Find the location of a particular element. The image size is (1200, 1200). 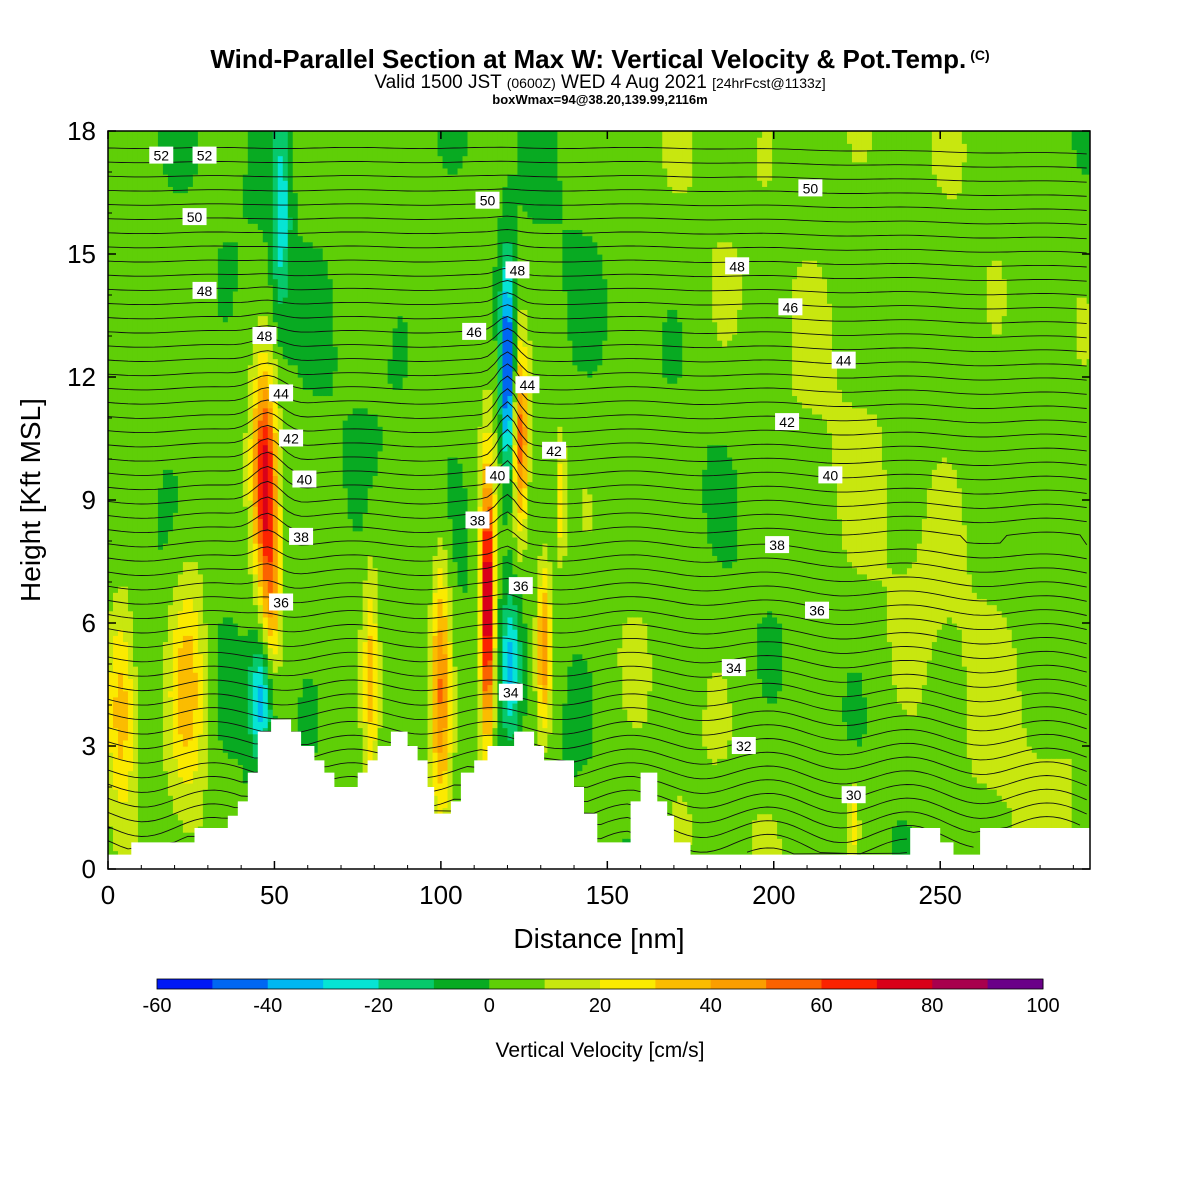

theta-label: 38 is located at coordinates (777, 545).